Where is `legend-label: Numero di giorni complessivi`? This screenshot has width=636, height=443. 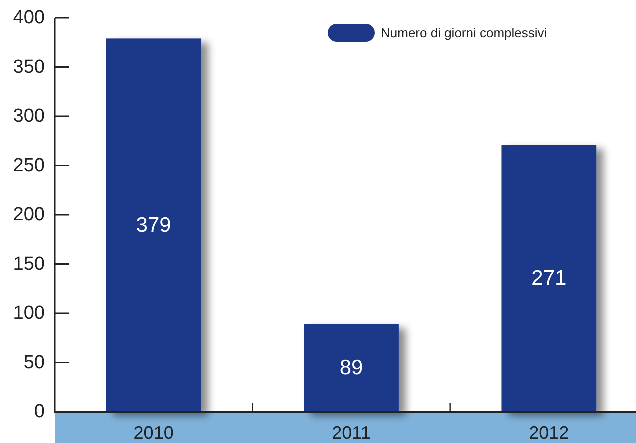
legend-label: Numero di giorni complessivi is located at coordinates (464, 33).